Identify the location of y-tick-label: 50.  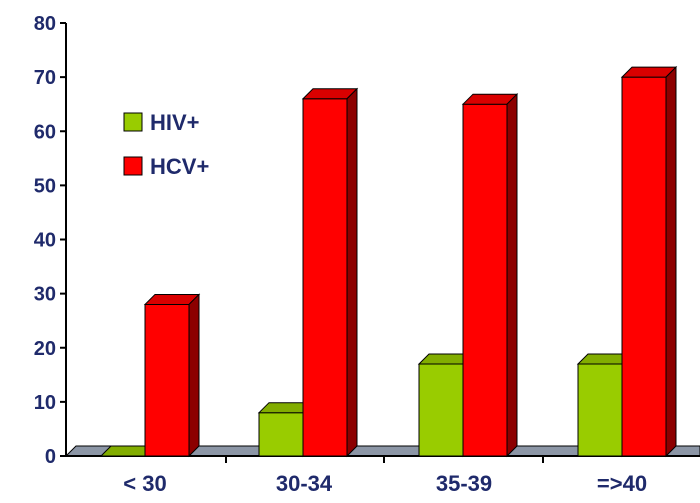
(45, 186).